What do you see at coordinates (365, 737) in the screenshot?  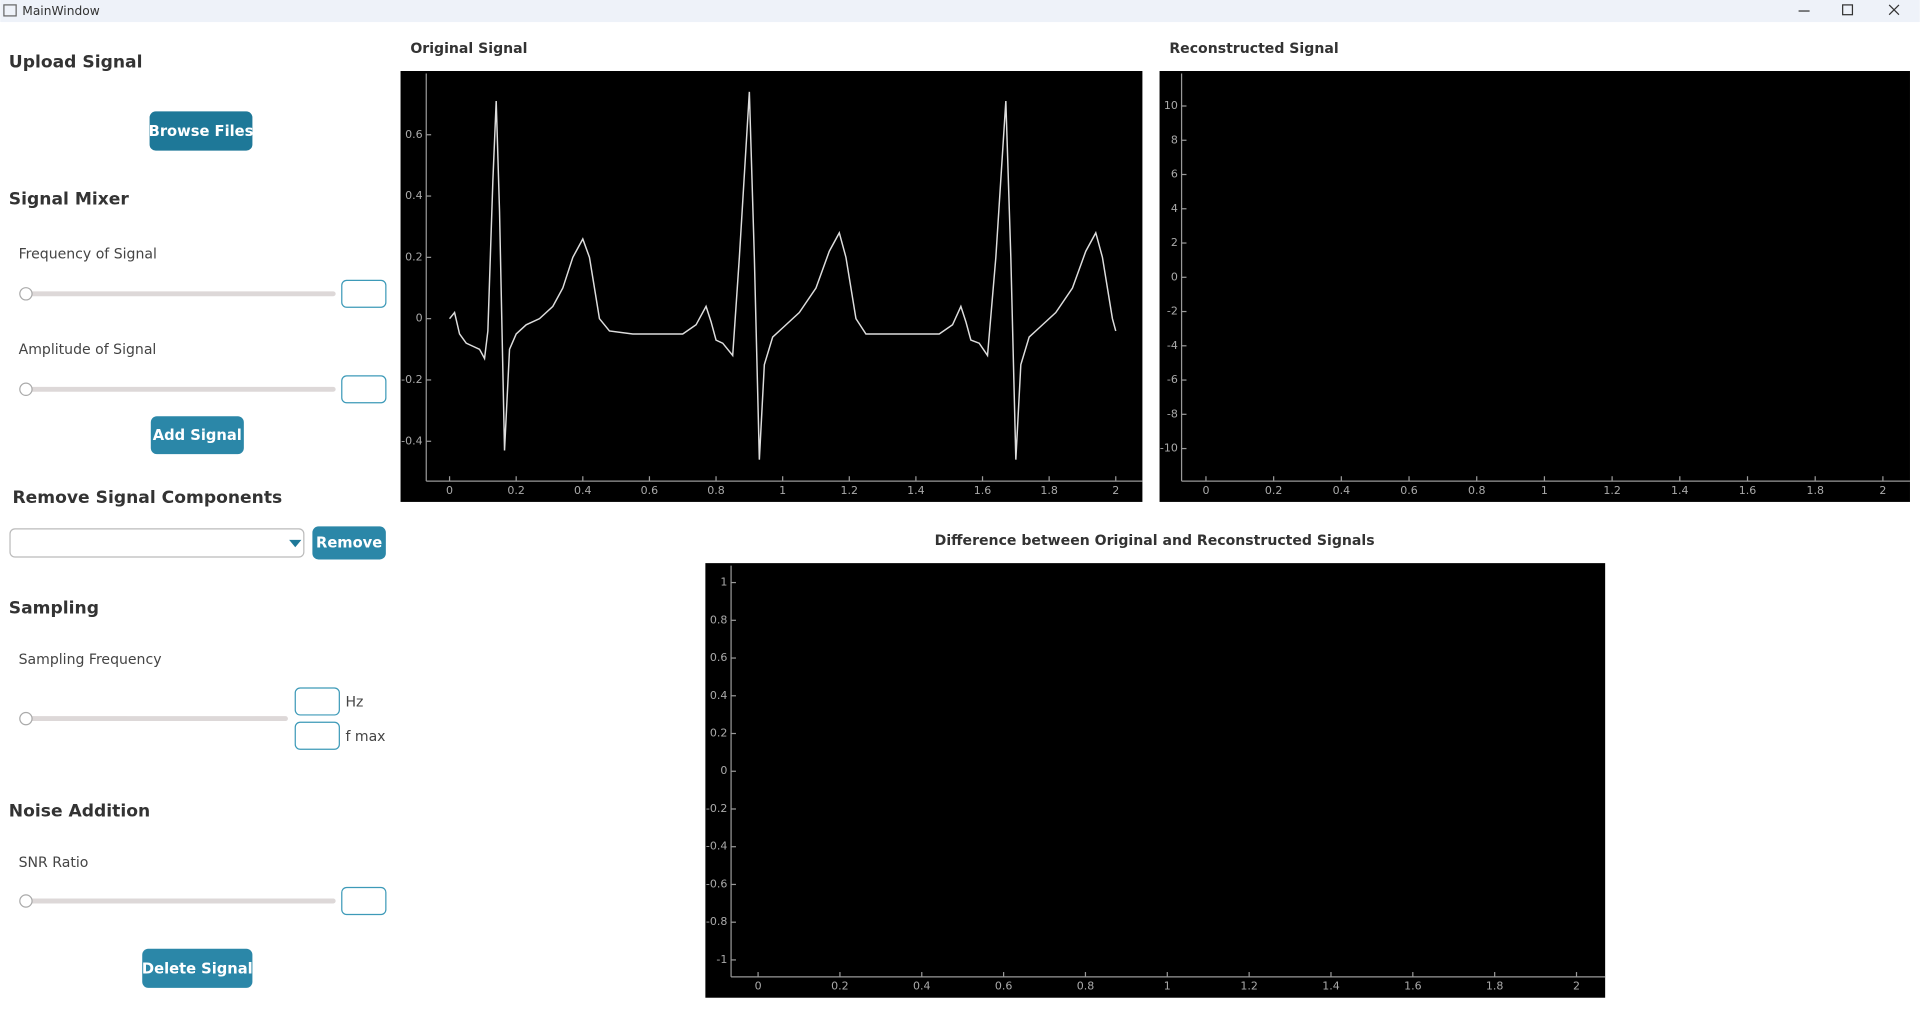 I see `unit: f max` at bounding box center [365, 737].